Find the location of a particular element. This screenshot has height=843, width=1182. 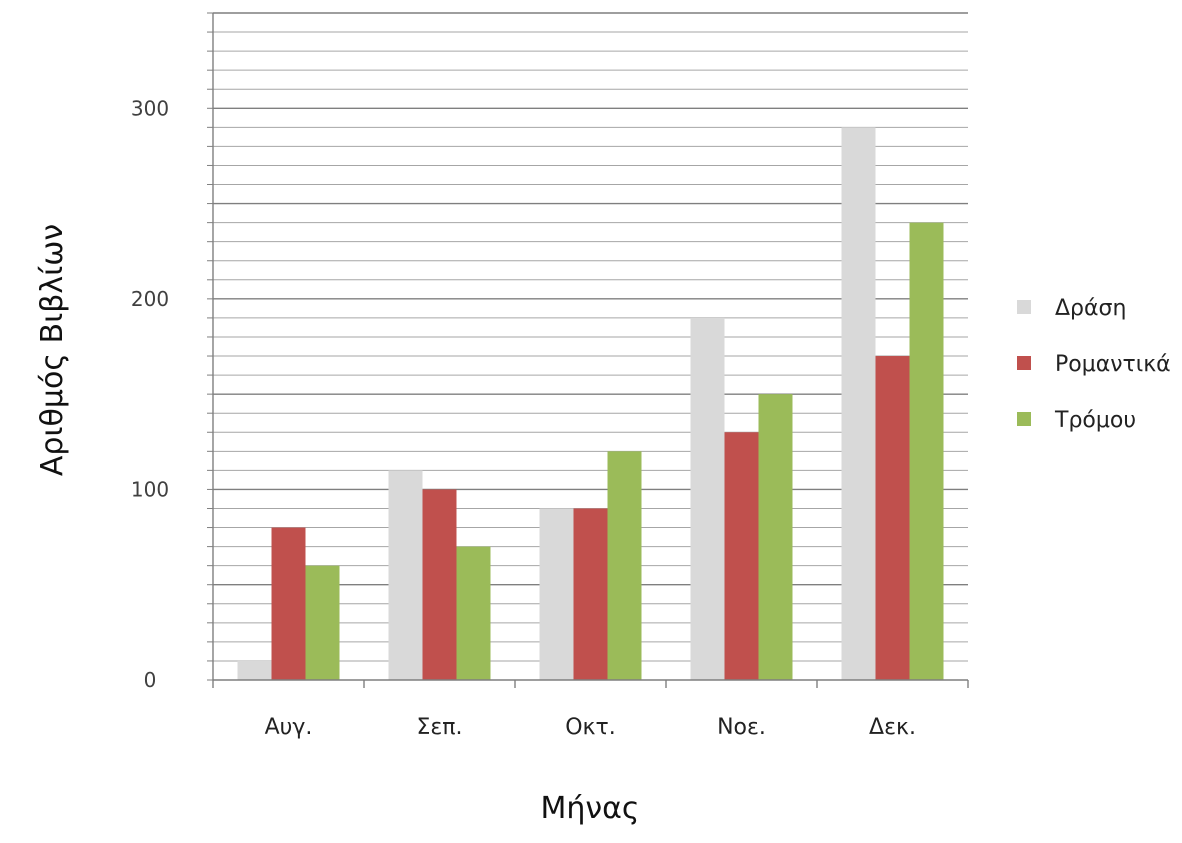

x-tick-labels: Αυγ. Σεπ. Οκτ. Νοε. Δεκ. is located at coordinates (590, 727).